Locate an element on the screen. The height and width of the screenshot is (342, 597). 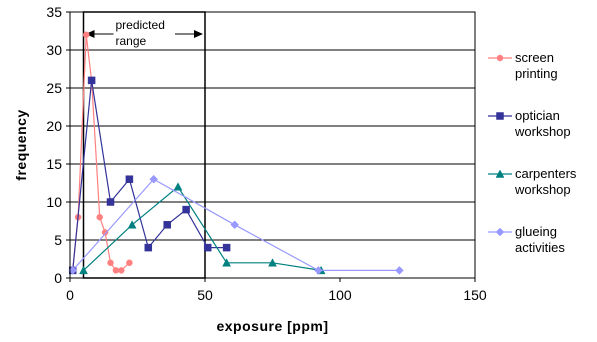
y-axis-title: frequency is located at coordinates (21, 144).